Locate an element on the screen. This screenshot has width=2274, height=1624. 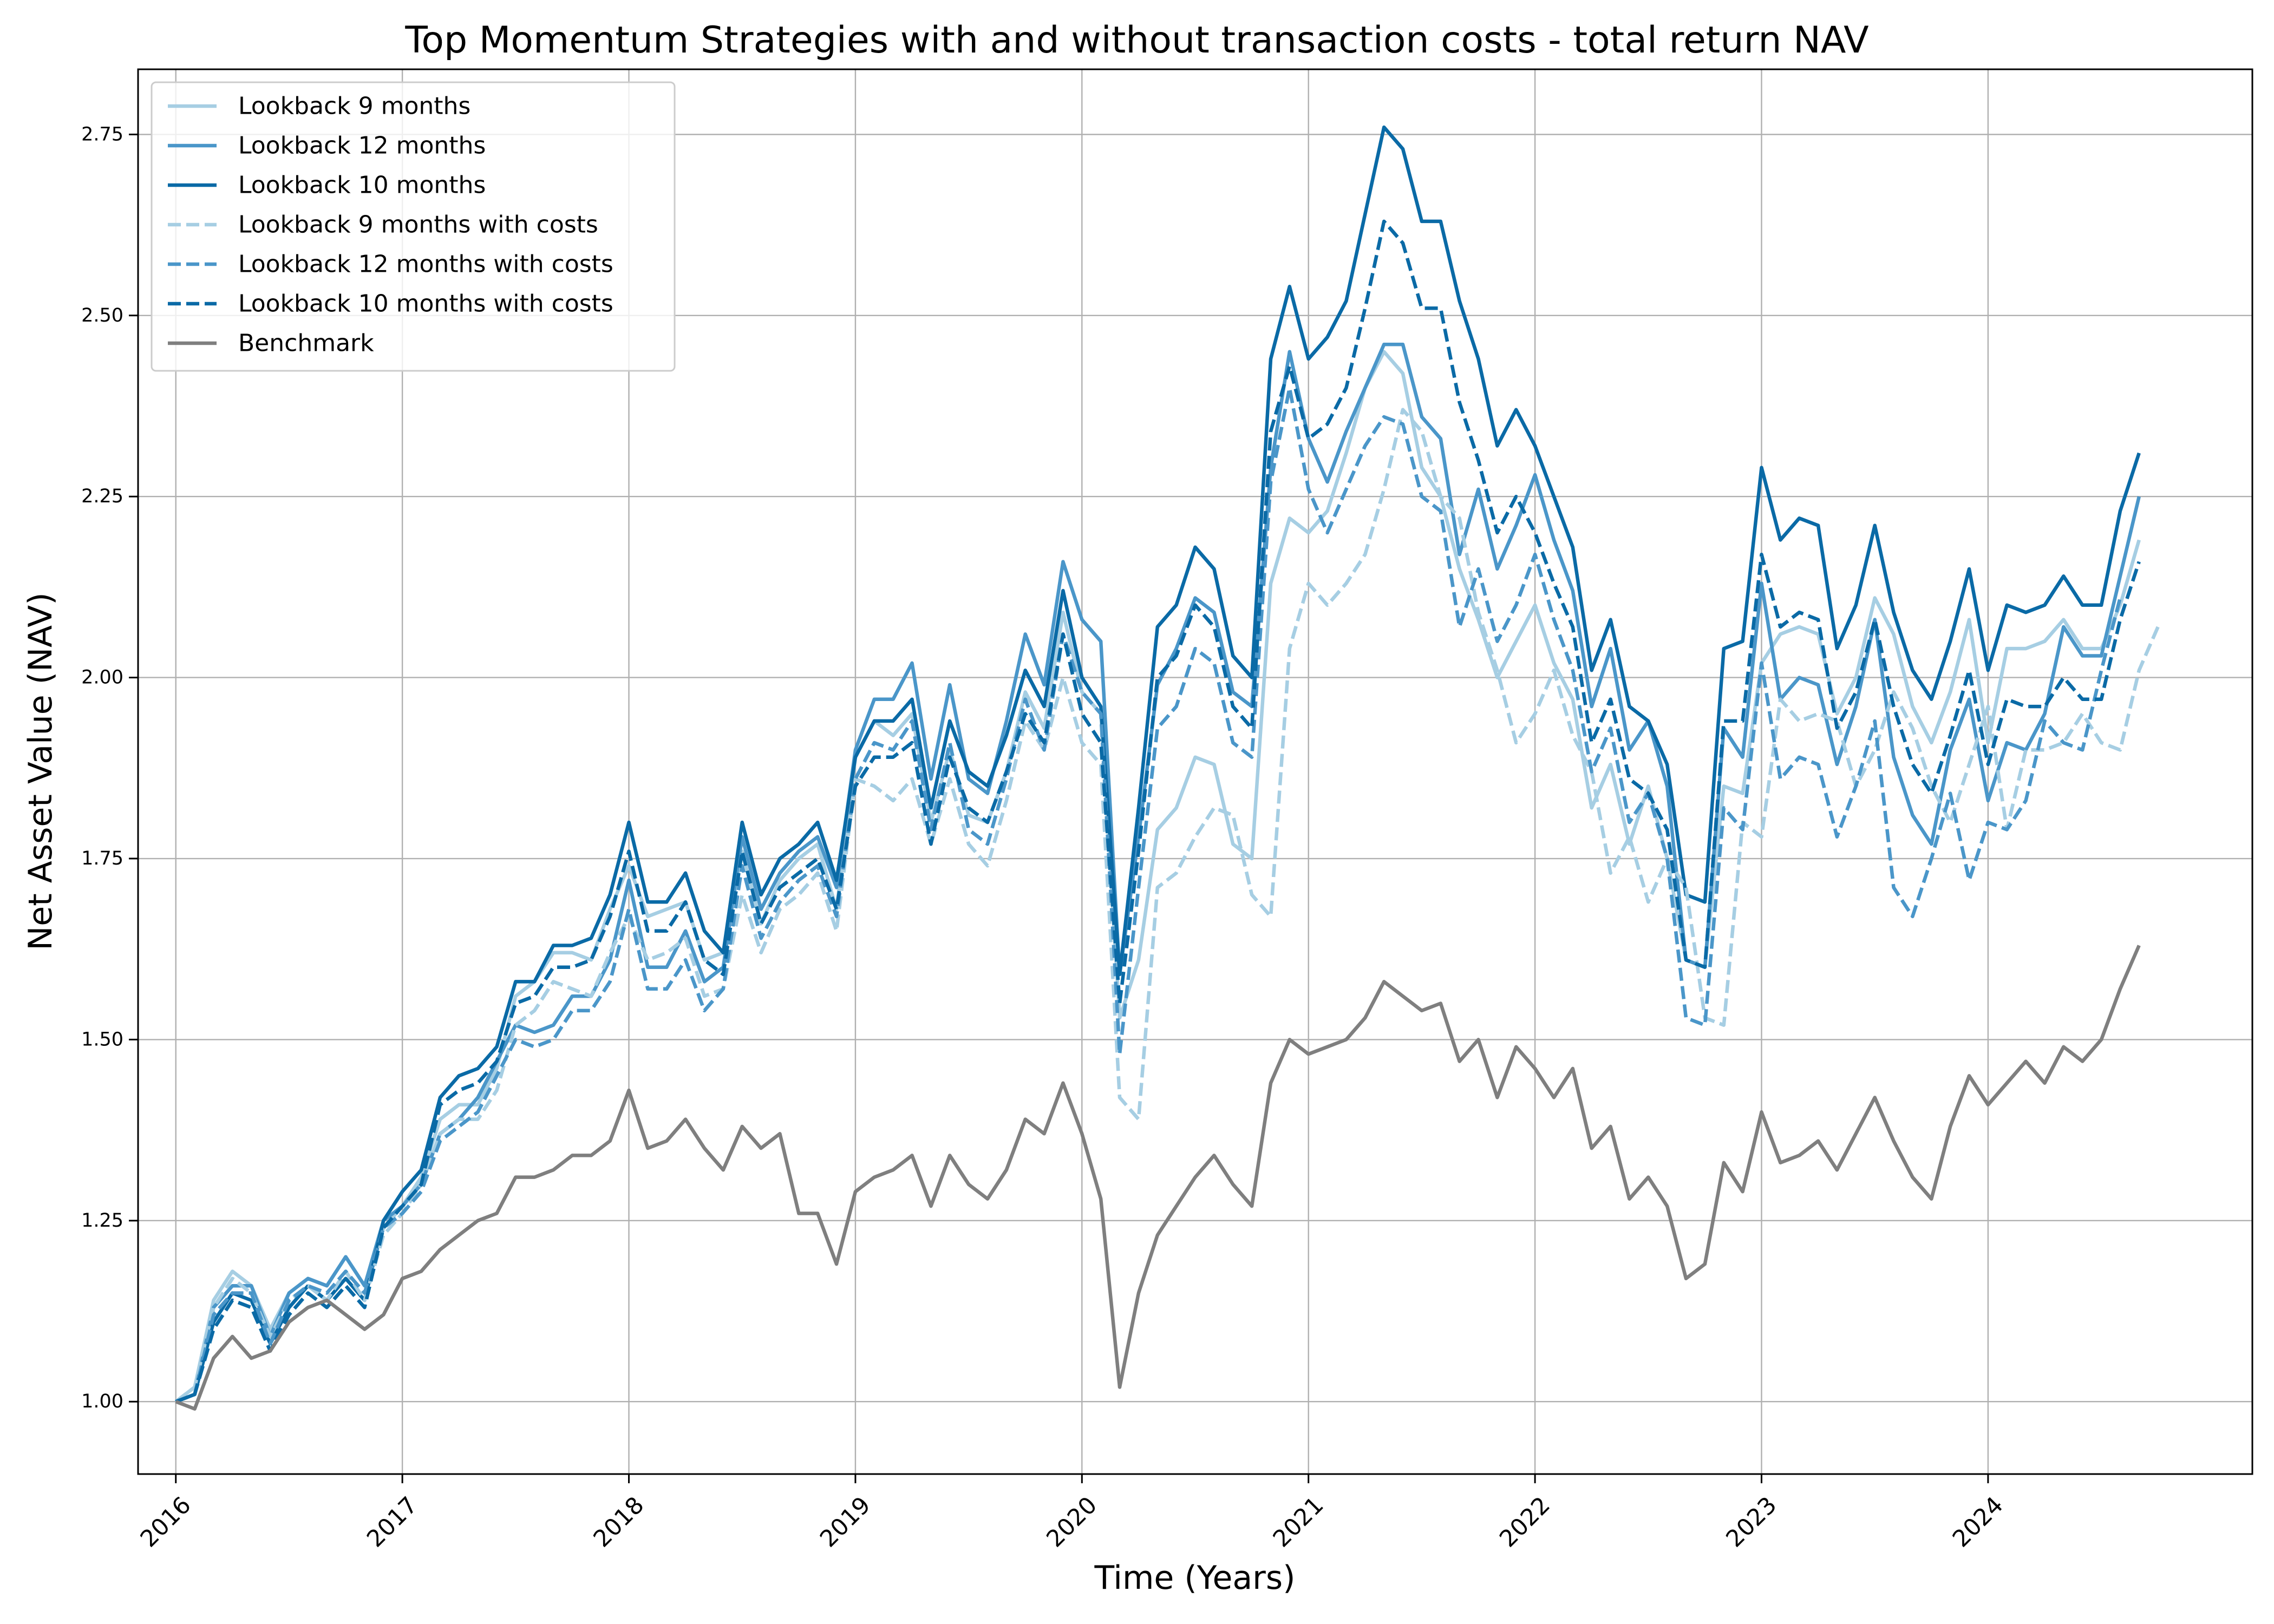
legend-label: Lookback 10 months with costs is located at coordinates (426, 304).